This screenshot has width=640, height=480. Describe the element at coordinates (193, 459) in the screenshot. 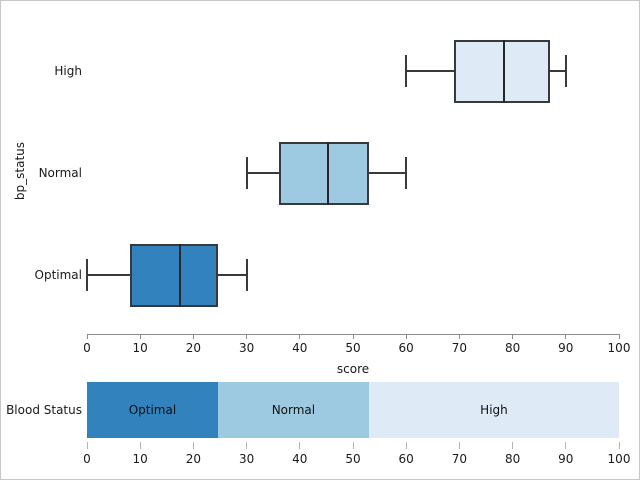

I see `block-axis-tick-label: 20` at that location.